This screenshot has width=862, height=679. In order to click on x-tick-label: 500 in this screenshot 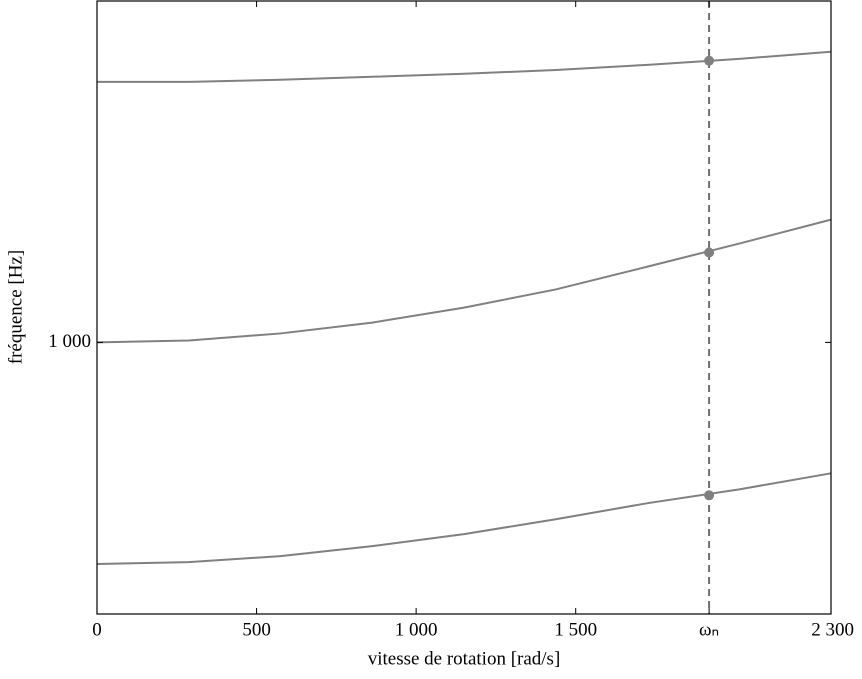, I will do `click(256, 629)`.